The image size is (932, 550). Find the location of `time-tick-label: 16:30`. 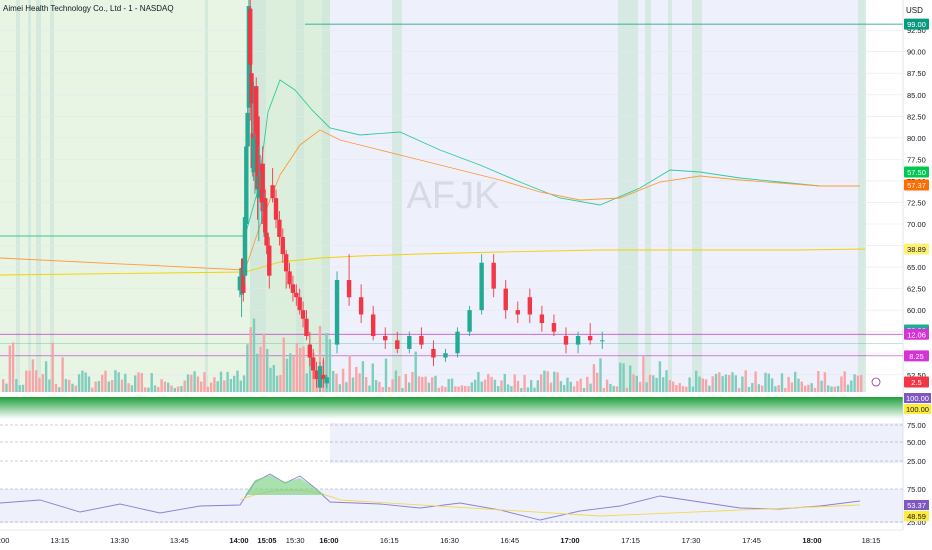

time-tick-label: 16:30 is located at coordinates (449, 540).